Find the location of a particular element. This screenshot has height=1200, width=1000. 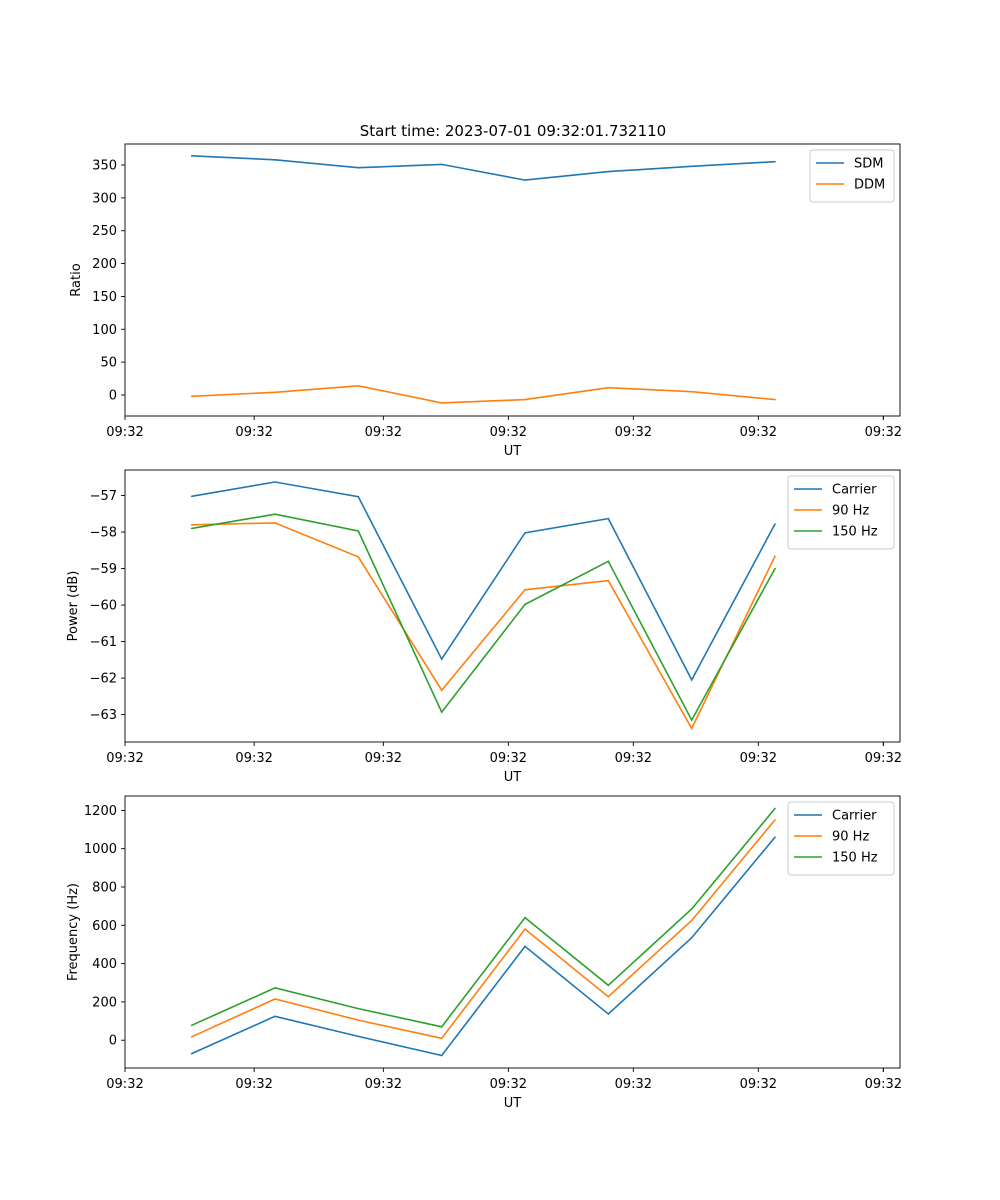

power-series-90-hz-line is located at coordinates (483, 626).